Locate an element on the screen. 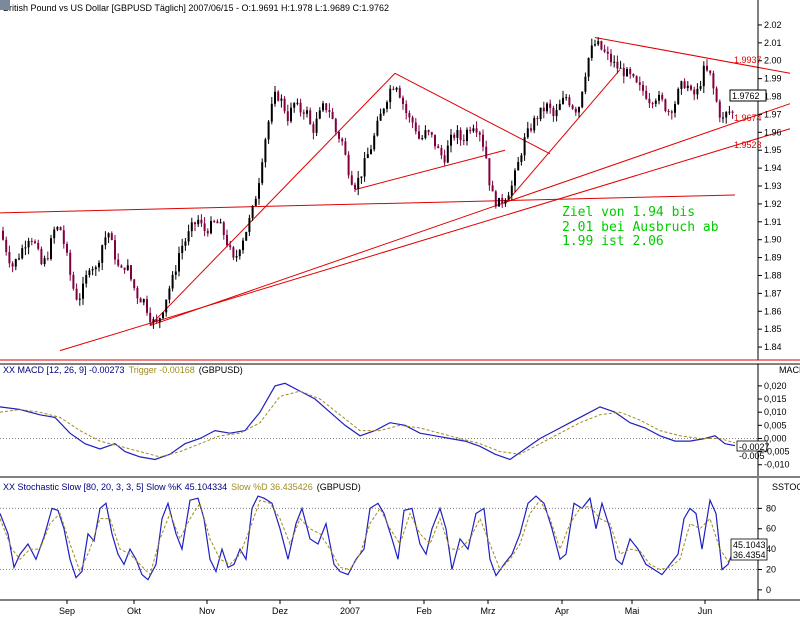 The width and height of the screenshot is (800, 622). annotation-line-3: 1.99 ist 2.06 is located at coordinates (613, 241).